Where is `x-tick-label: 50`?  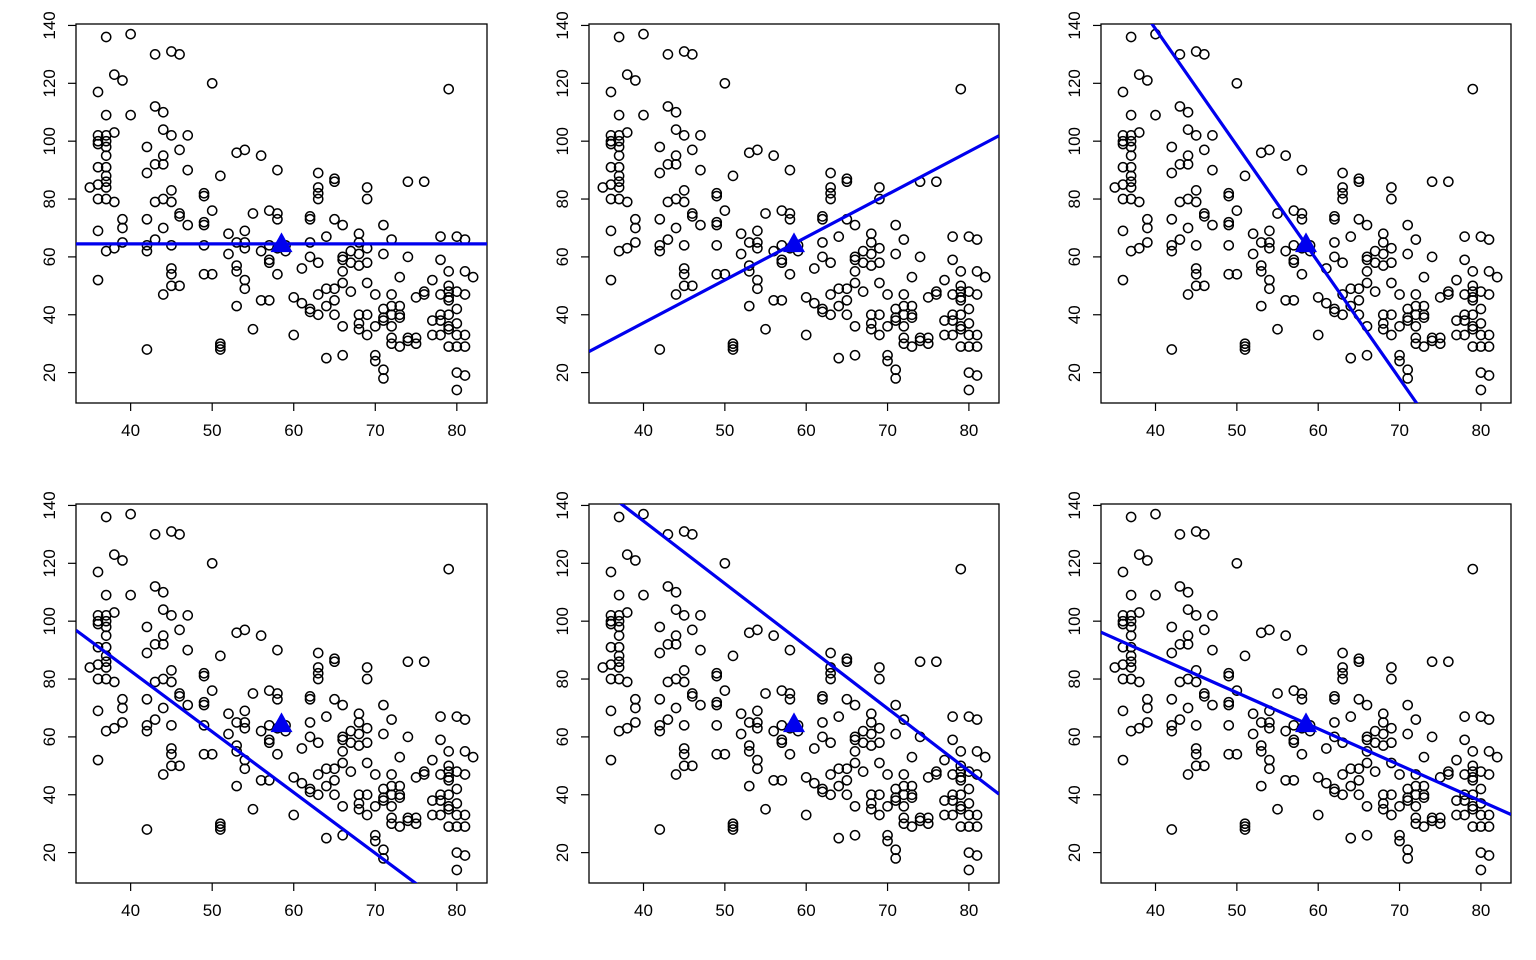
x-tick-label: 50 is located at coordinates (1236, 910).